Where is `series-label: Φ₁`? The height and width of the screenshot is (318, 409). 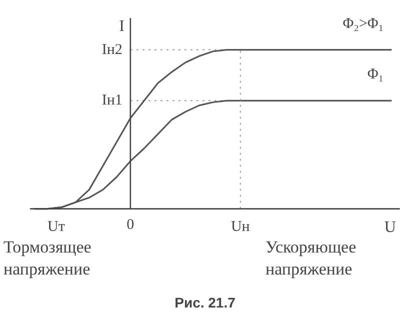
series-label: Φ₁ is located at coordinates (375, 74).